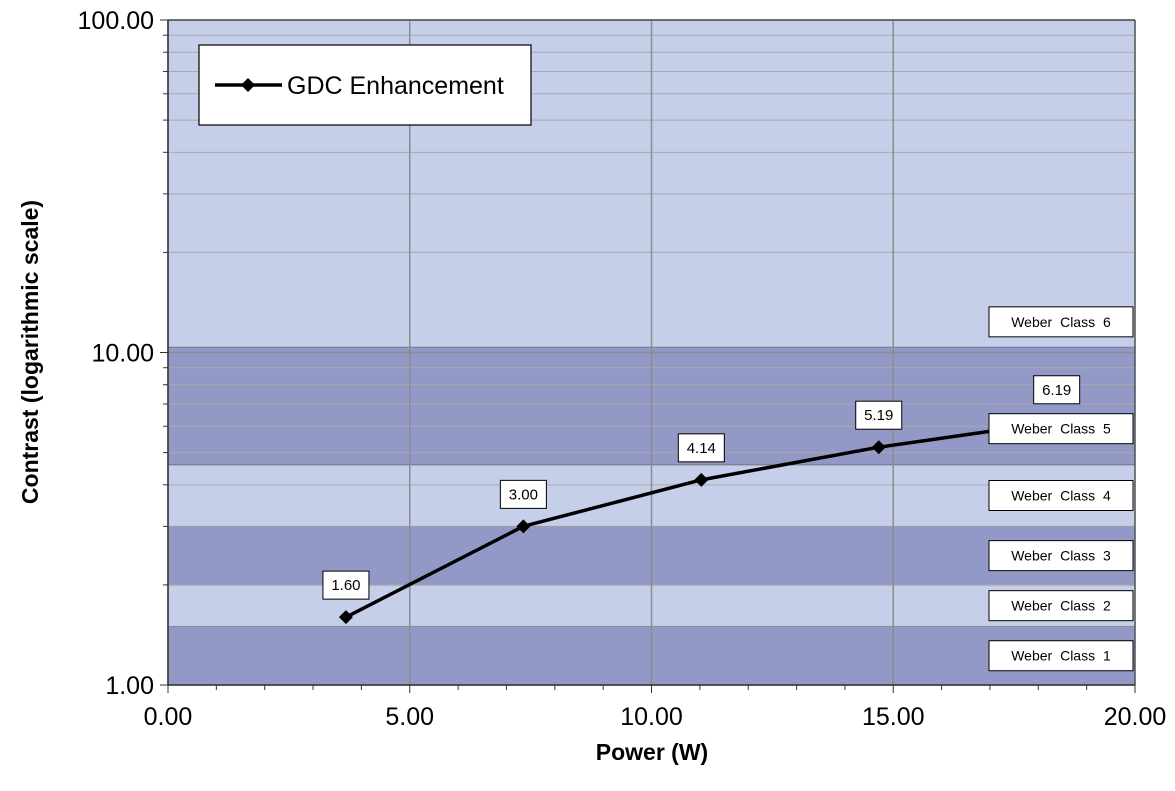 This screenshot has height=791, width=1175. I want to click on data-label: 6.19, so click(1057, 390).